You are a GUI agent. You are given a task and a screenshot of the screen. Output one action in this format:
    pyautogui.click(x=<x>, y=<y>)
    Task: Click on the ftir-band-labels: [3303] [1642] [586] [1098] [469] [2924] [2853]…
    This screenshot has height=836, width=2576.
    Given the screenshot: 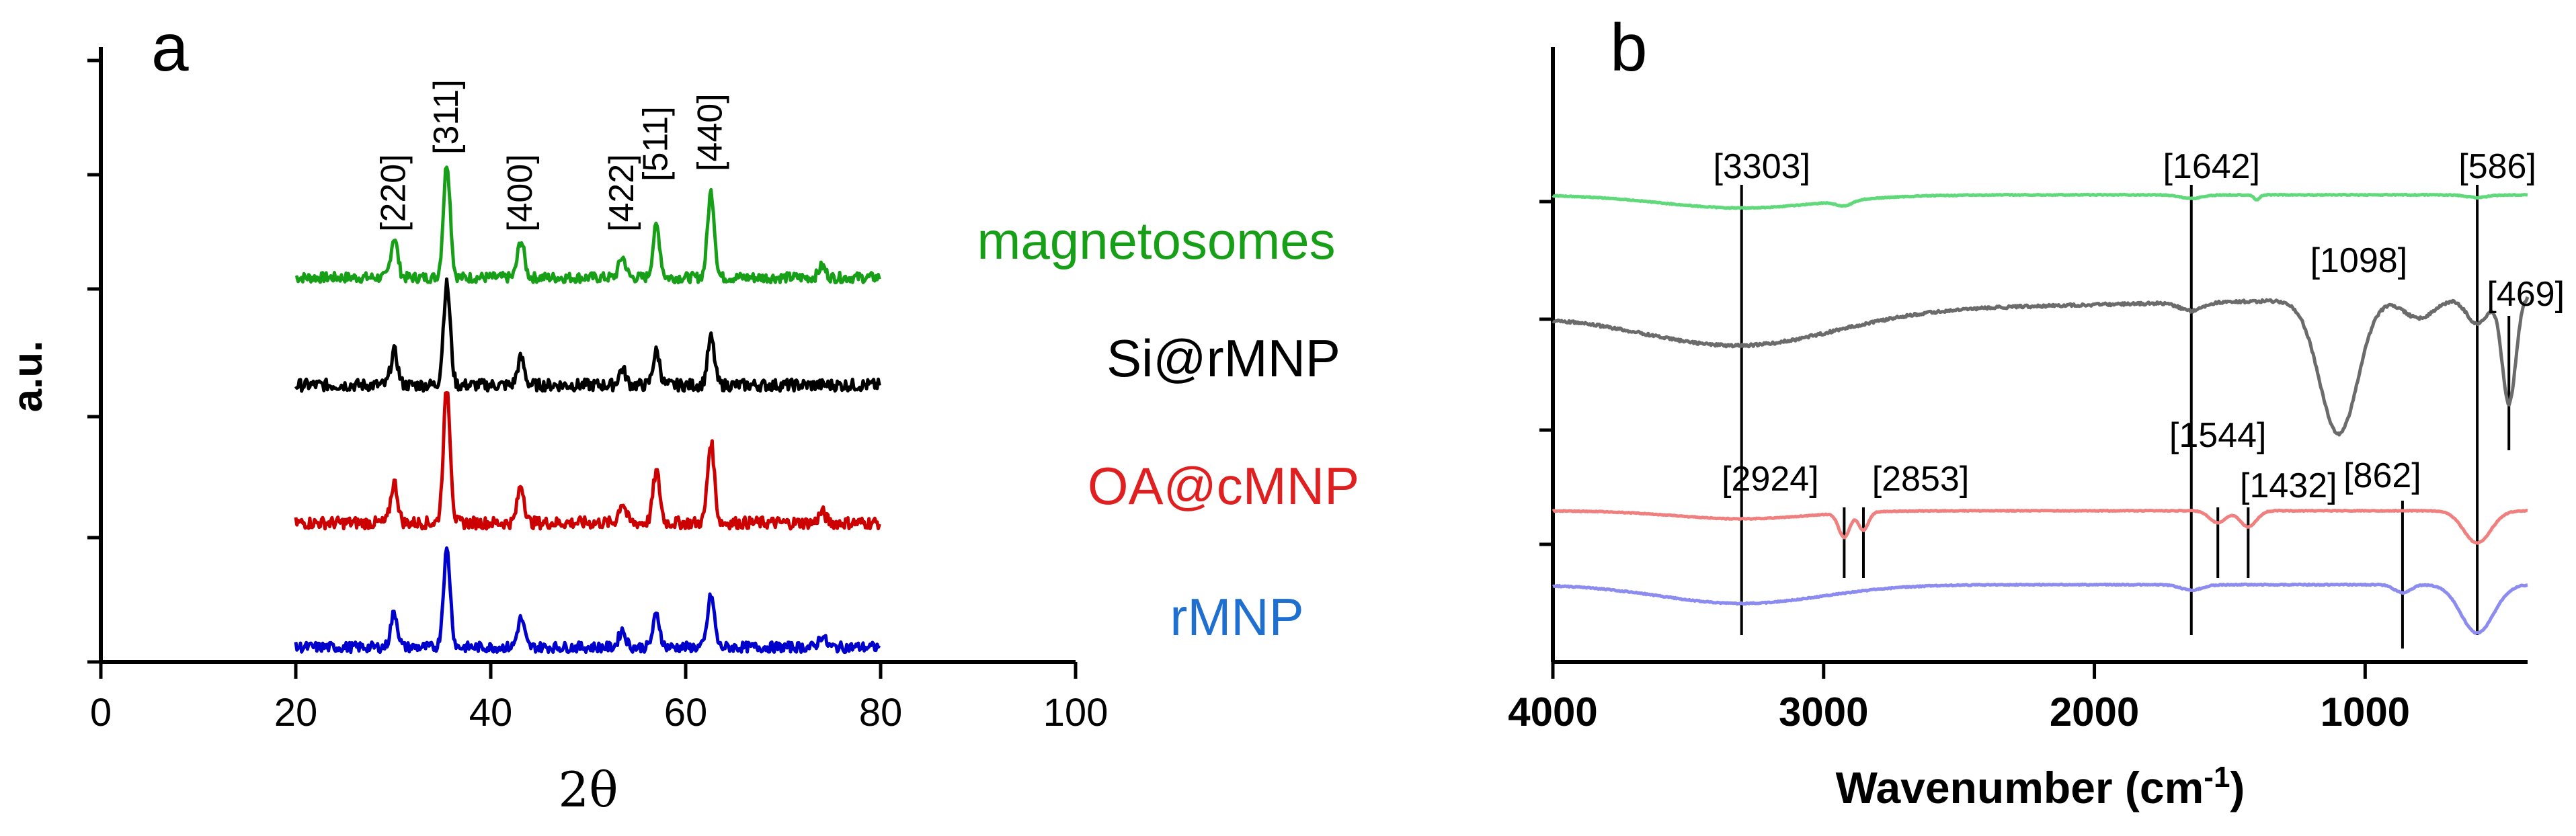 What is the action you would take?
    pyautogui.click(x=2139, y=326)
    